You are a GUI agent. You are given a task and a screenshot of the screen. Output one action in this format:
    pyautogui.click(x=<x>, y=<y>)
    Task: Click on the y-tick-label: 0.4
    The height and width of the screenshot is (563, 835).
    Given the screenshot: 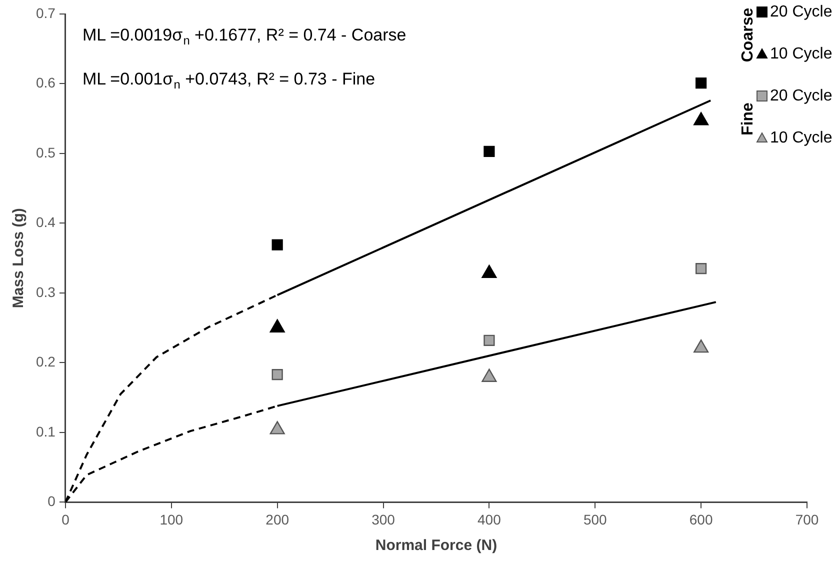 What is the action you would take?
    pyautogui.click(x=46, y=222)
    